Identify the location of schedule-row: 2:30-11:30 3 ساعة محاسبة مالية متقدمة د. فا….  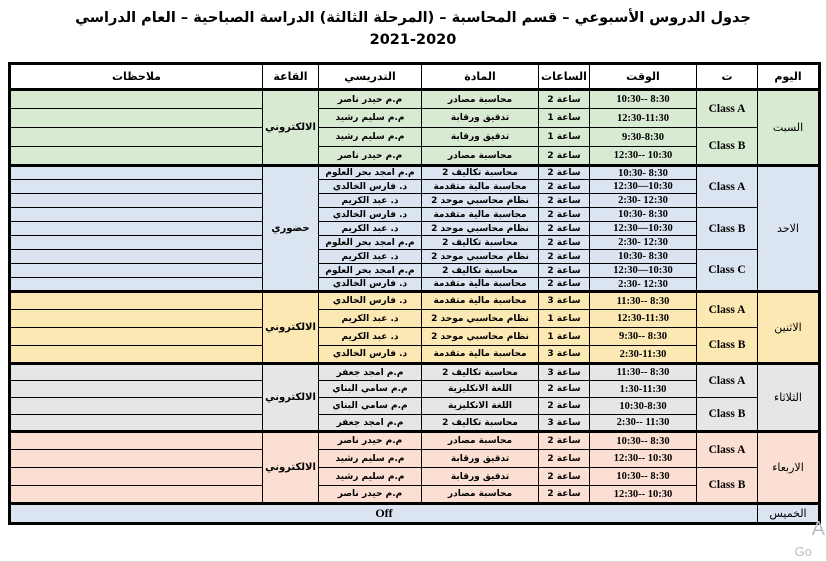
(414, 354).